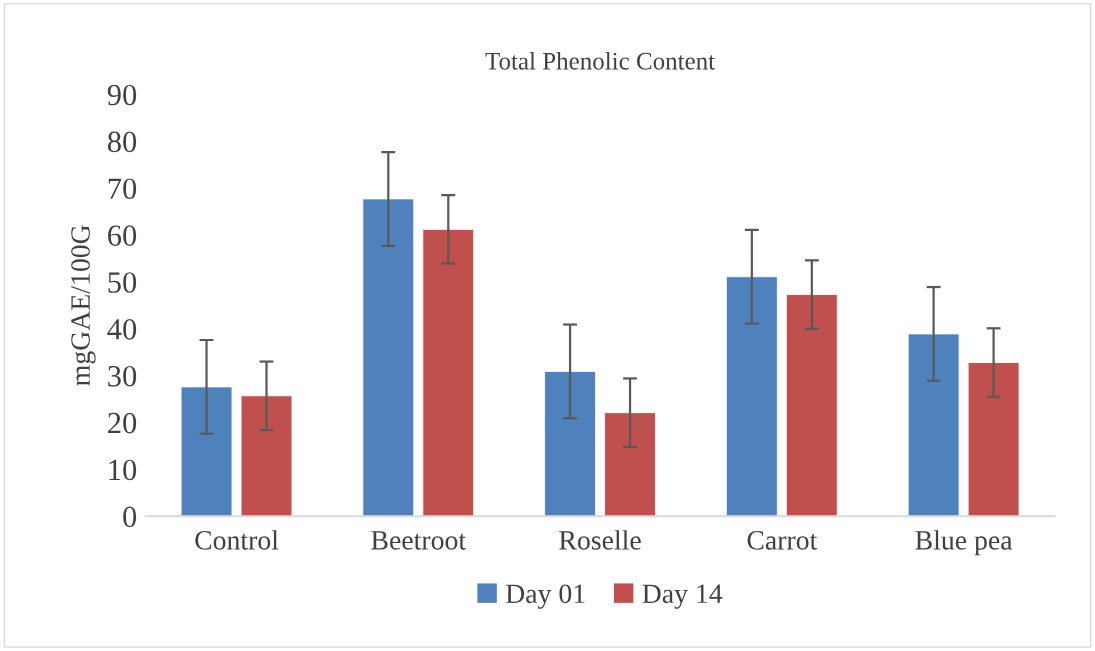  What do you see at coordinates (122, 423) in the screenshot?
I see `y-tick-label: 20` at bounding box center [122, 423].